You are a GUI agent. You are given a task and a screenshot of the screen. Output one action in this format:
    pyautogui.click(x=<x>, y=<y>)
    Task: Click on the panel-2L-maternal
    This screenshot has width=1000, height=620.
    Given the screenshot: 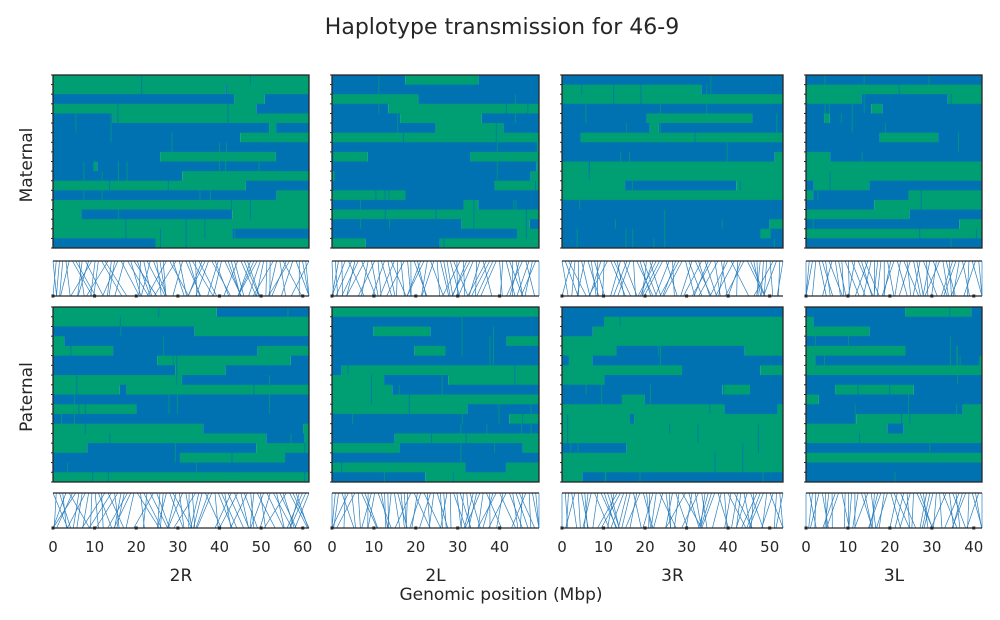 What is the action you would take?
    pyautogui.click(x=435, y=161)
    